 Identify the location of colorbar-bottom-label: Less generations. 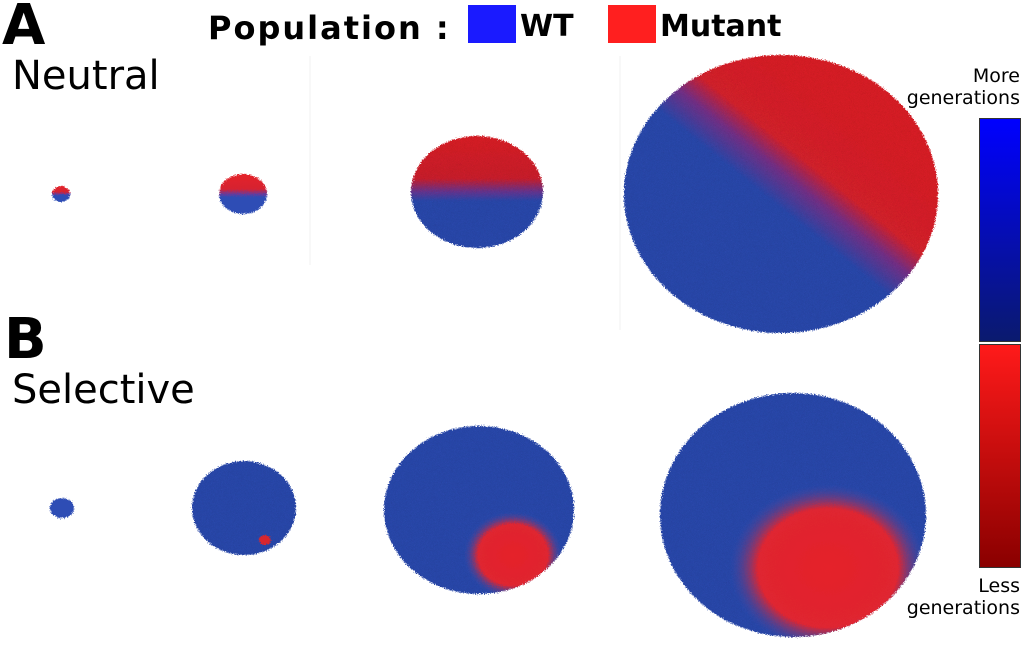
(963, 597).